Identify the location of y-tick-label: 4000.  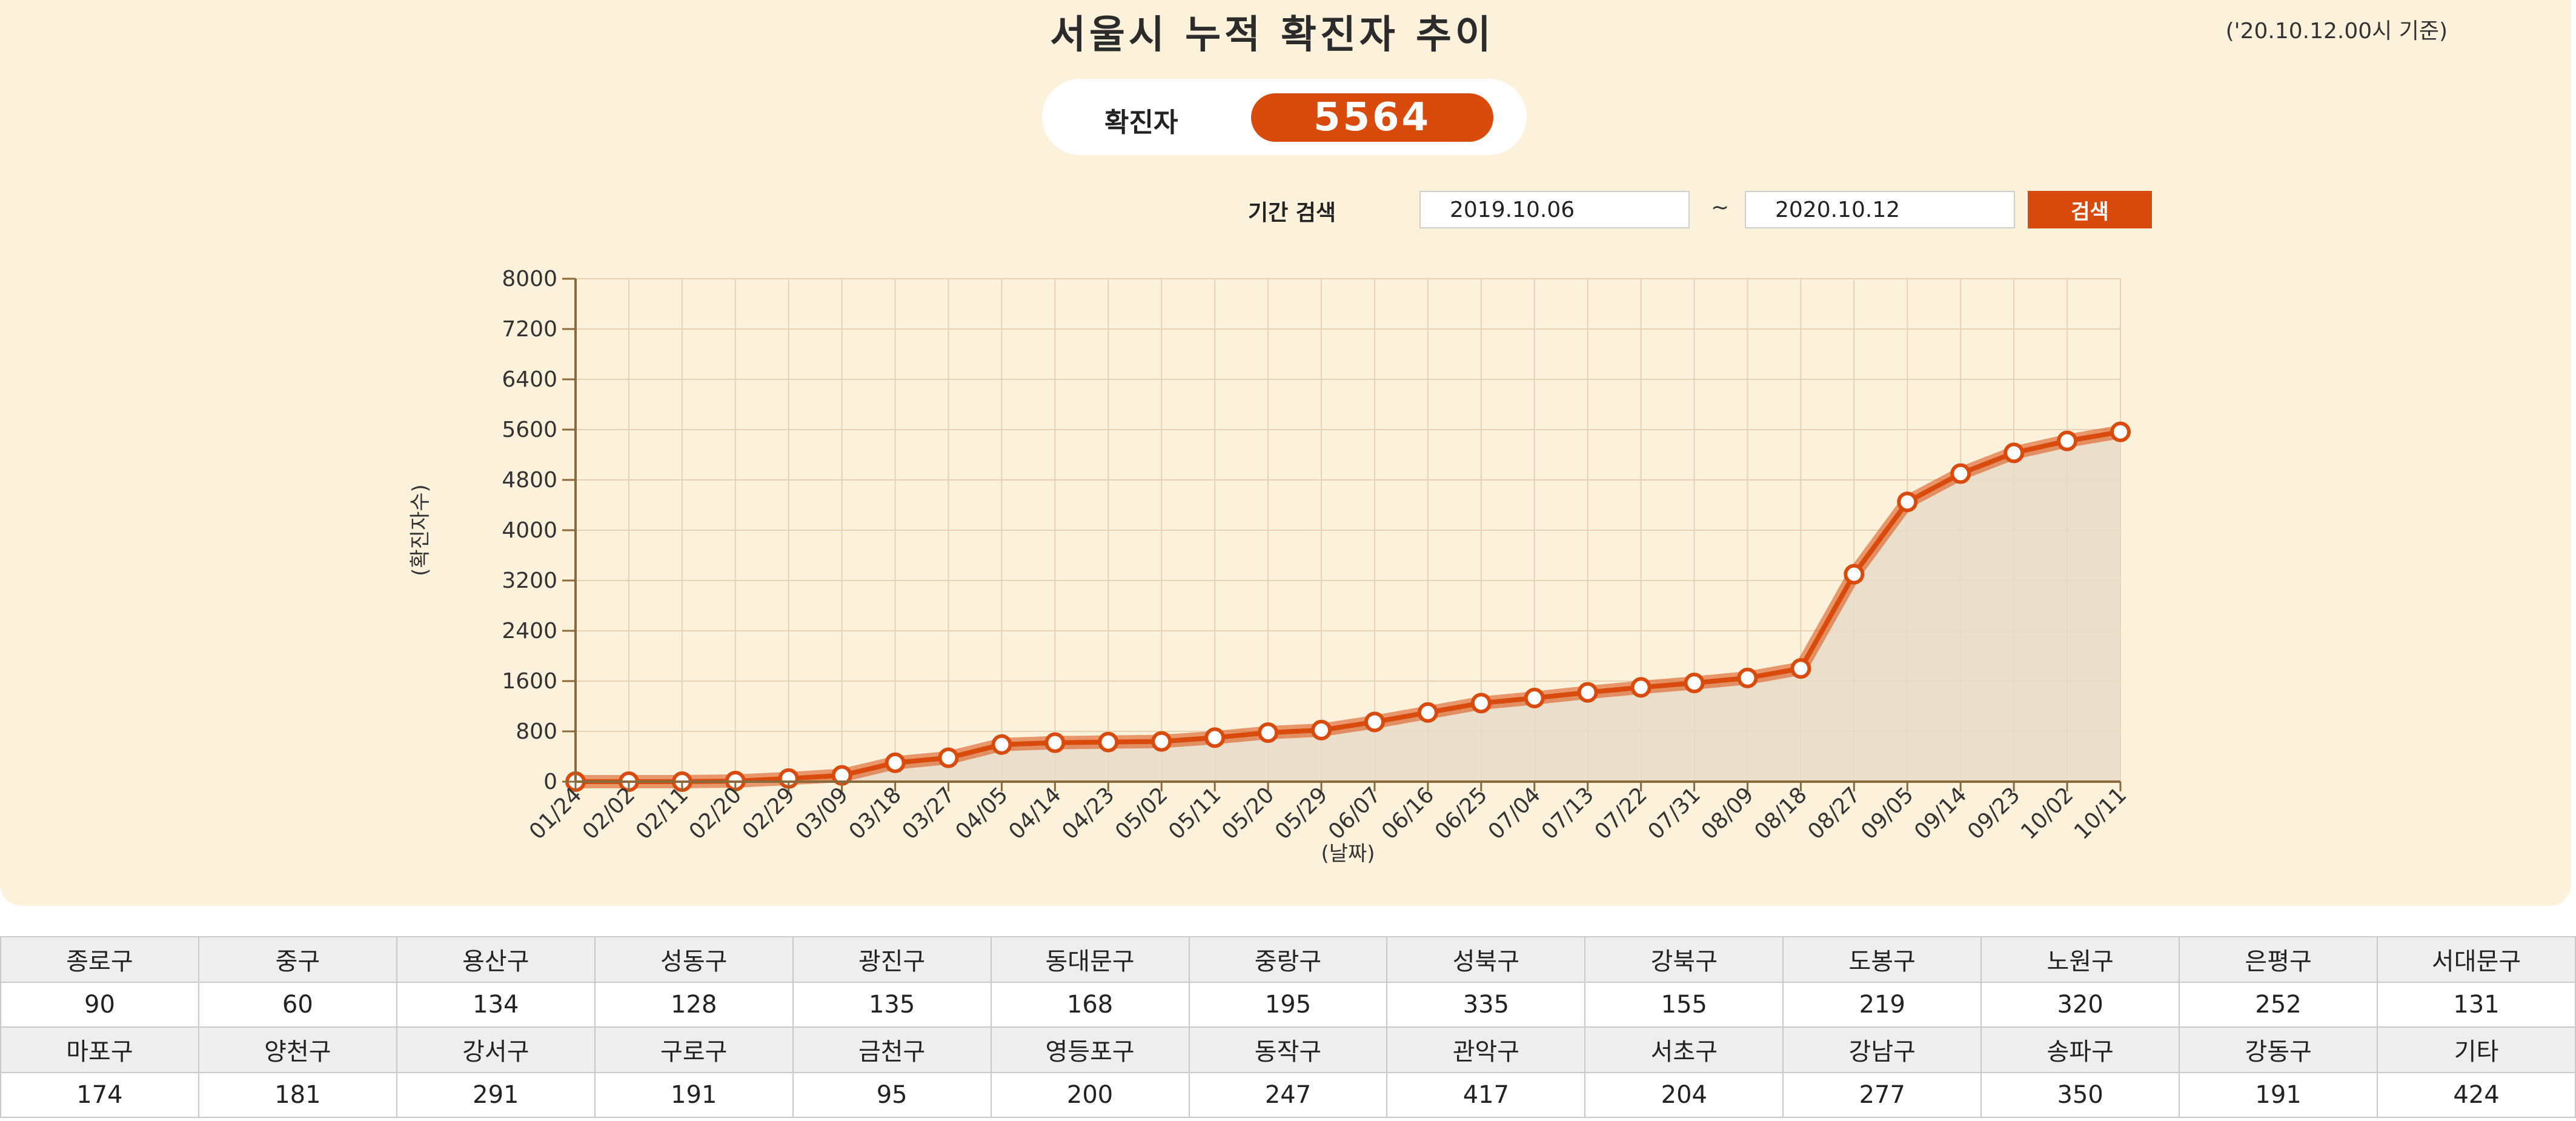
(529, 530).